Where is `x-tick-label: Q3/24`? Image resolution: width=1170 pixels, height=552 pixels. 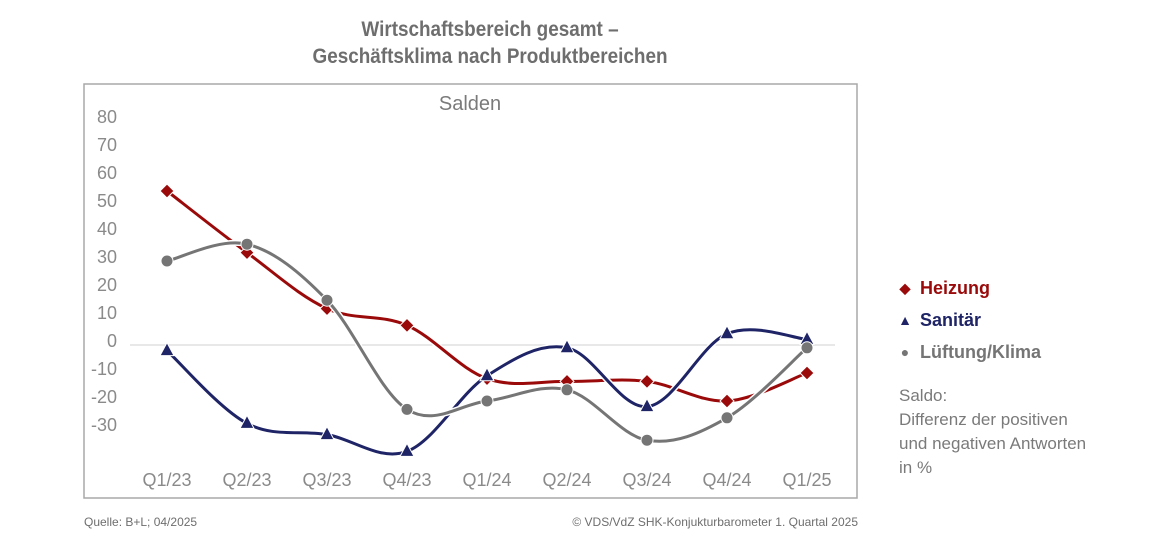
x-tick-label: Q3/24 is located at coordinates (646, 480).